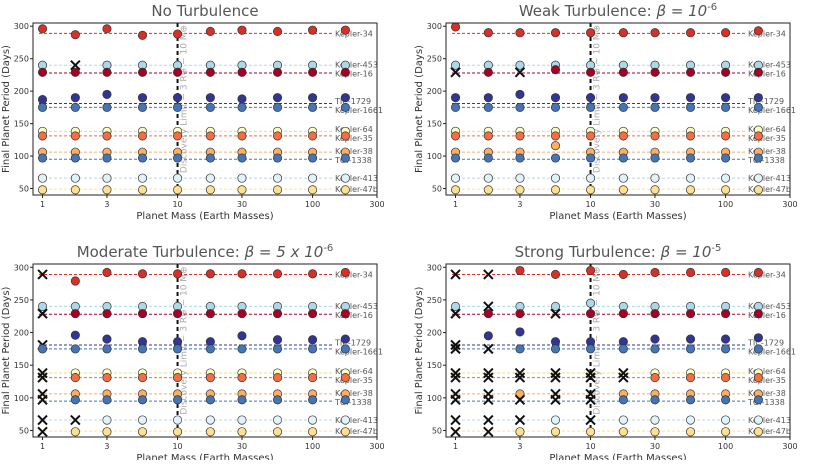  Describe the element at coordinates (106, 204) in the screenshot. I see `x-tick-label: 3` at that location.